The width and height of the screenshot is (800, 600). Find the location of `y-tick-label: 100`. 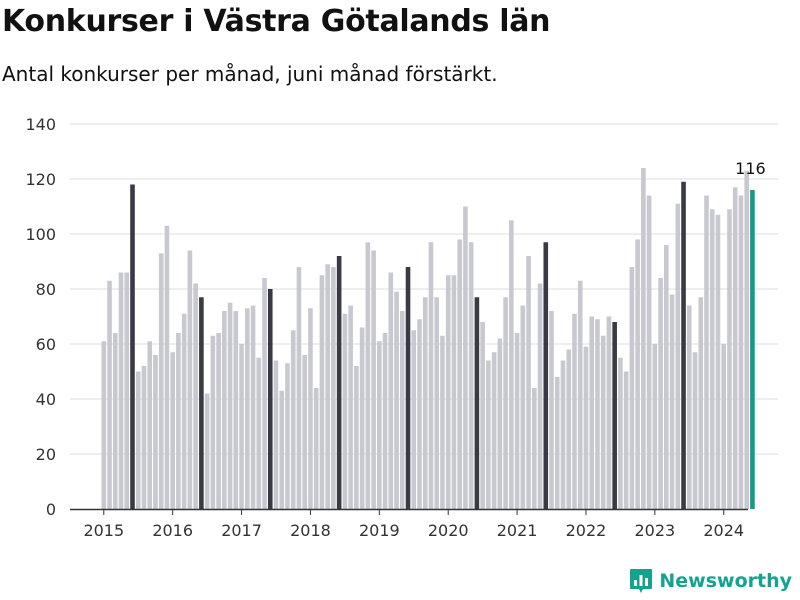

y-tick-label: 100 is located at coordinates (40, 234).